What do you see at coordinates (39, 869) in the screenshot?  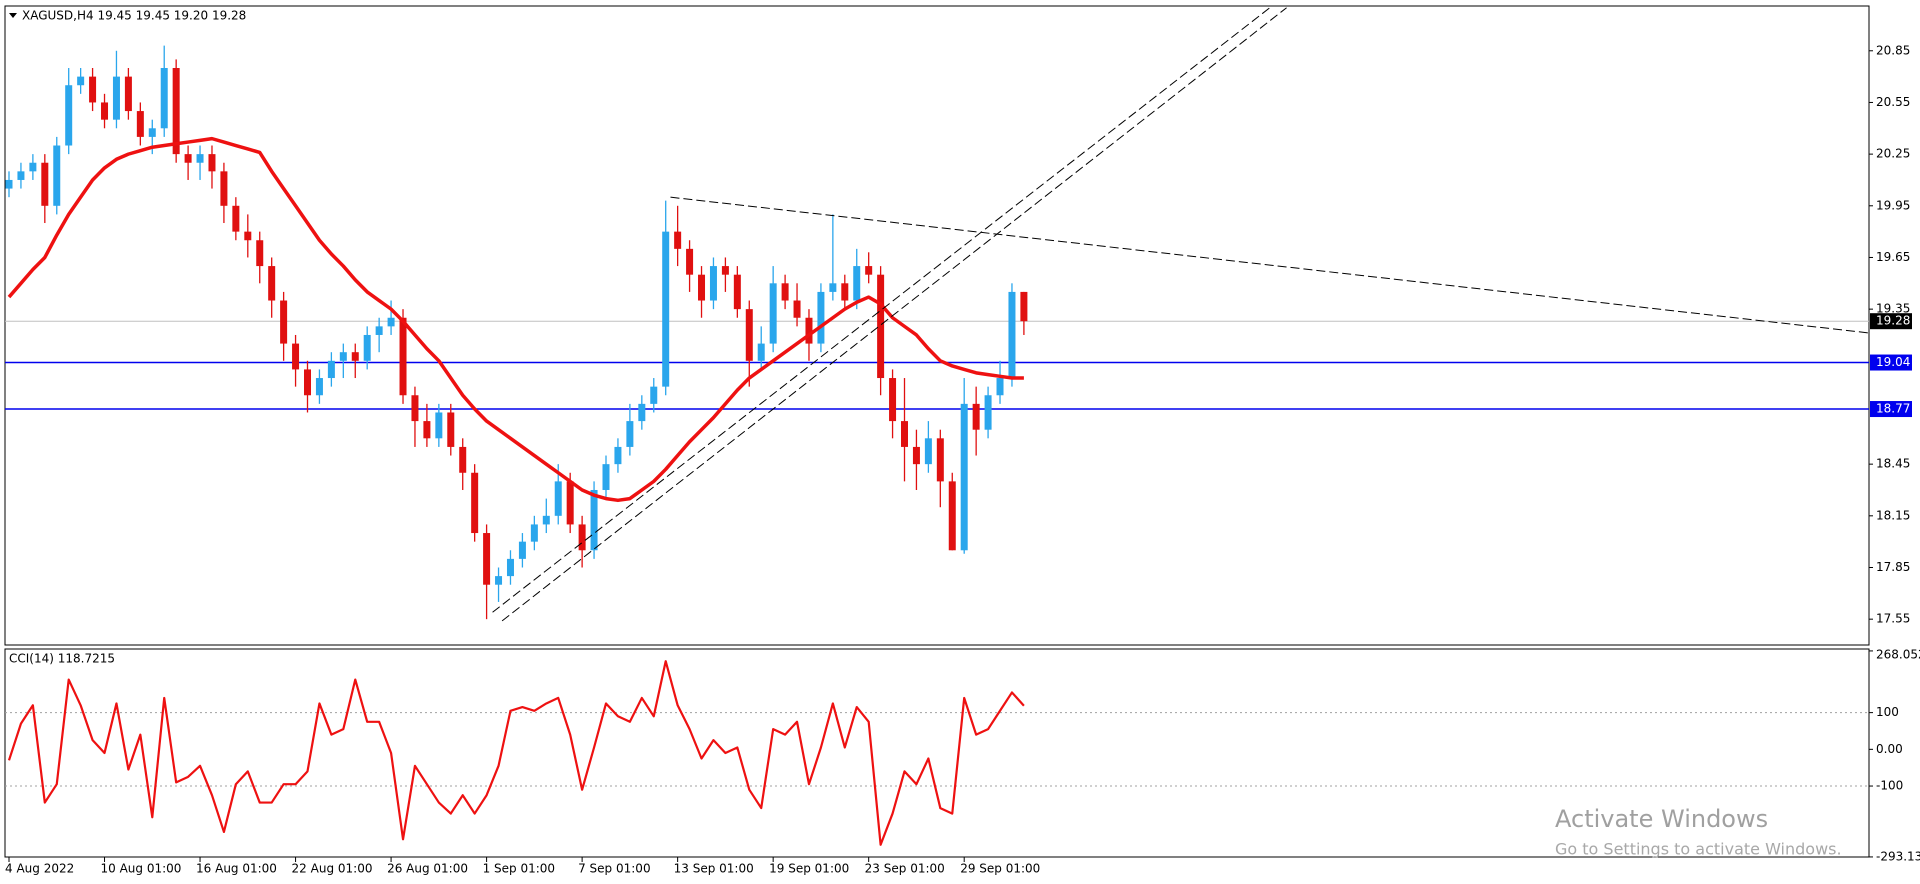 I see `x-tick-label: 4 Aug 2022` at bounding box center [39, 869].